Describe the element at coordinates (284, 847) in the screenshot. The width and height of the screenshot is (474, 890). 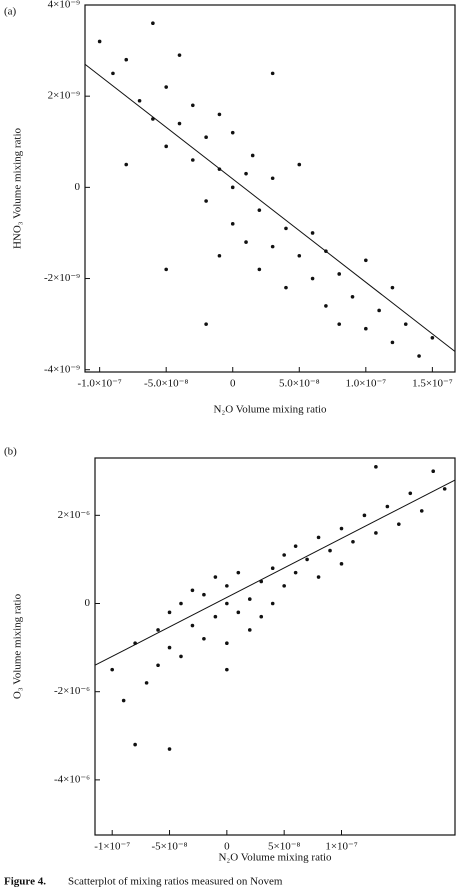
I see `x-tick-label: 5×10⁻⁸` at that location.